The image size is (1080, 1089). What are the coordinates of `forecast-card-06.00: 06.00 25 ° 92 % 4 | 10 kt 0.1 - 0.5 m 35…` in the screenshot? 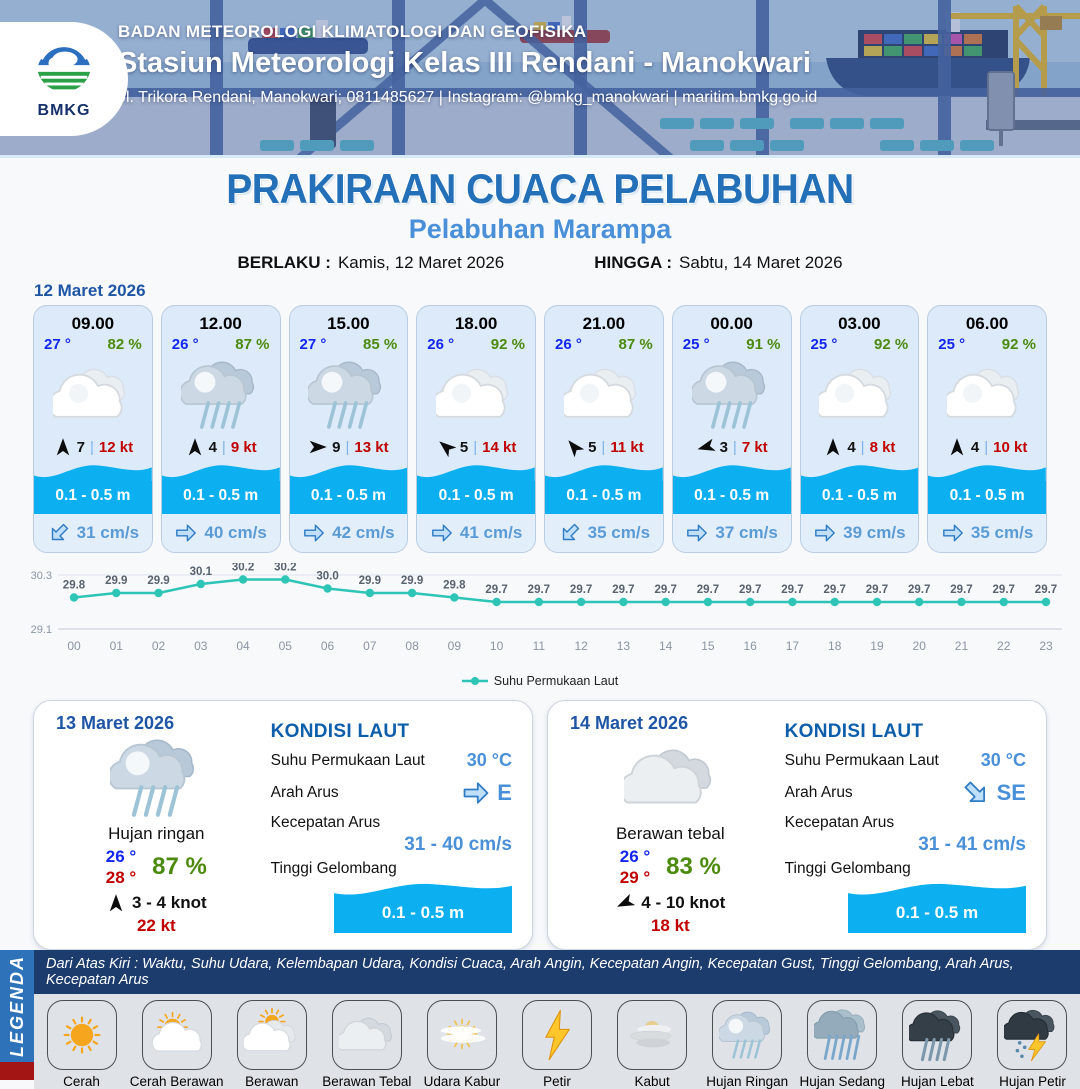 It's located at (987, 429).